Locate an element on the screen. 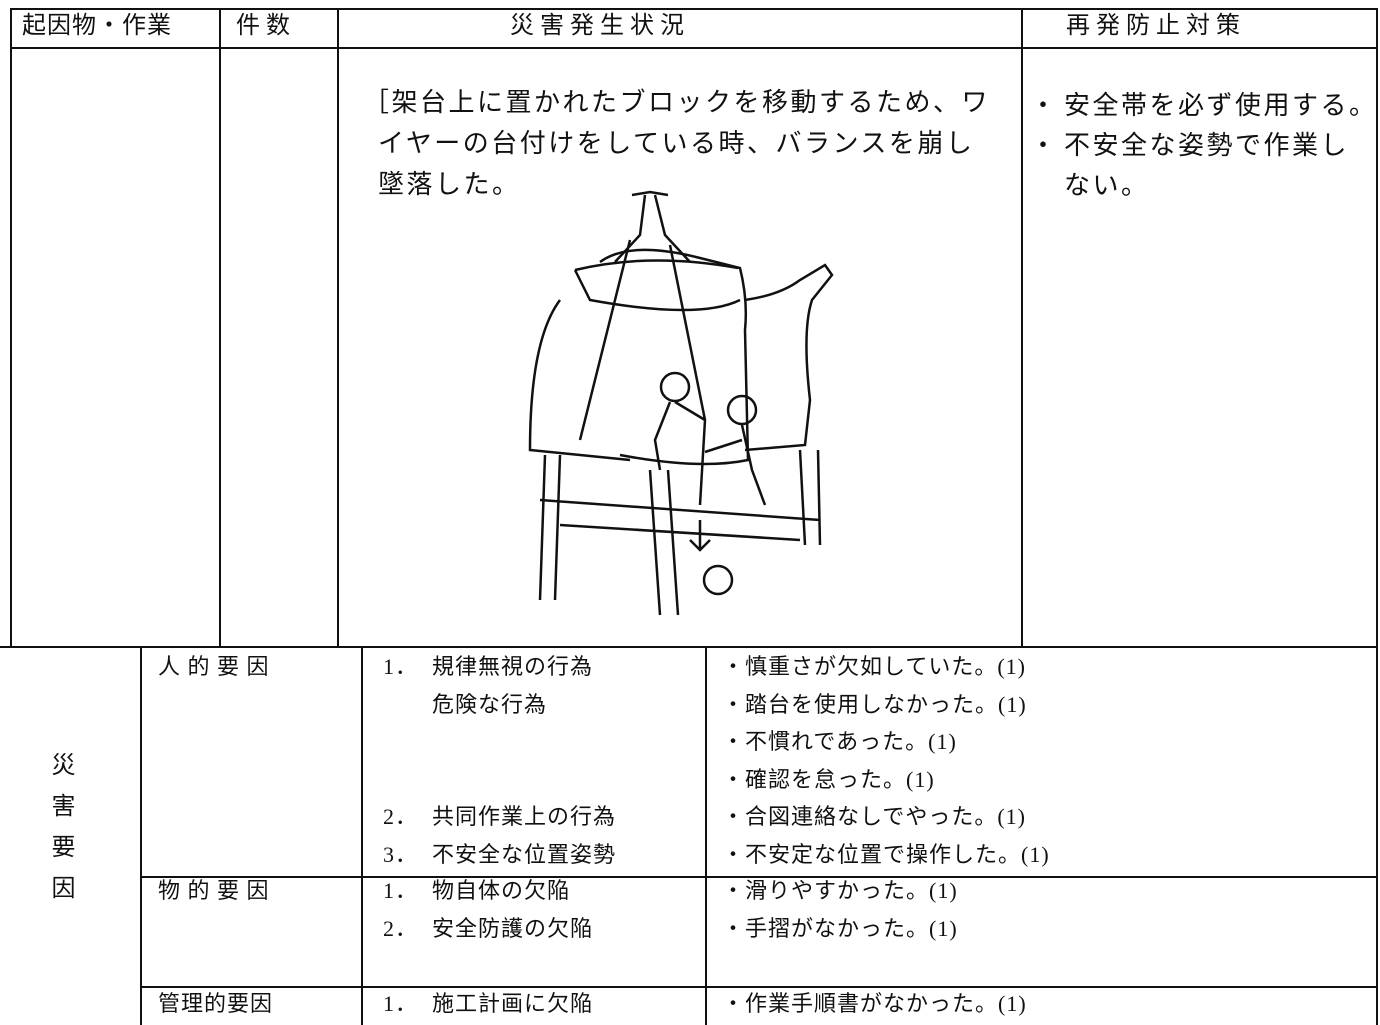 The image size is (1380, 1025). detail: ・不慣れであった。(1) is located at coordinates (839, 741).